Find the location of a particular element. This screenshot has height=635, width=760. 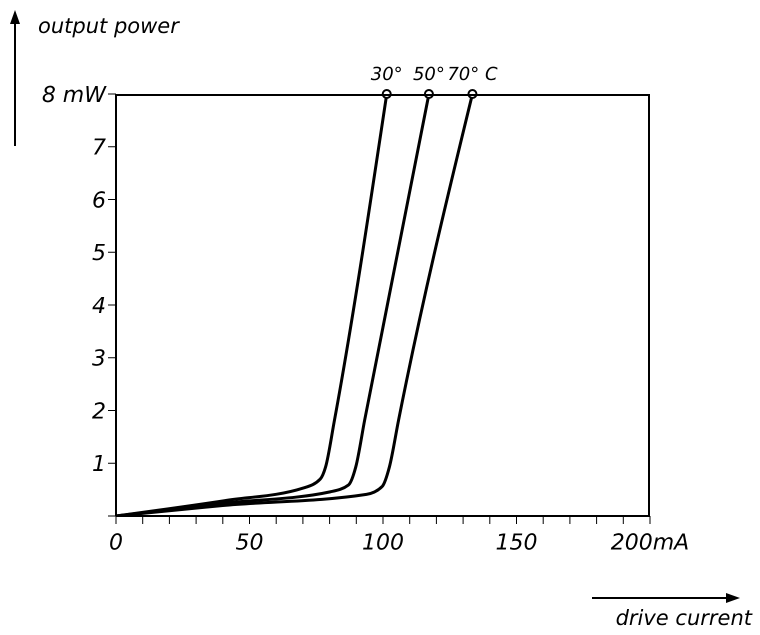

y-tick-label: 4 is located at coordinates (99, 306).